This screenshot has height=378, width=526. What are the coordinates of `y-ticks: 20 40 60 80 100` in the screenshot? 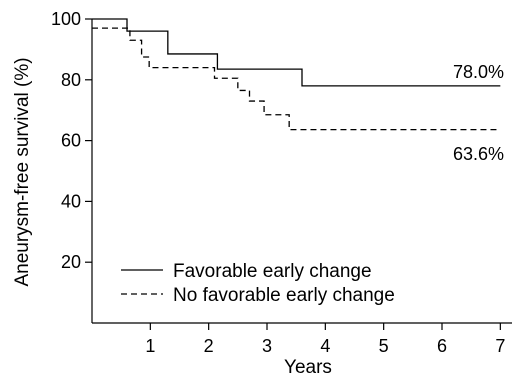 It's located at (71, 140).